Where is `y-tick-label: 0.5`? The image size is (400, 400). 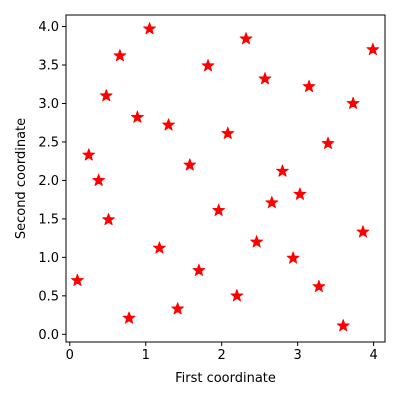 y-tick-label: 0.5 is located at coordinates (48, 296).